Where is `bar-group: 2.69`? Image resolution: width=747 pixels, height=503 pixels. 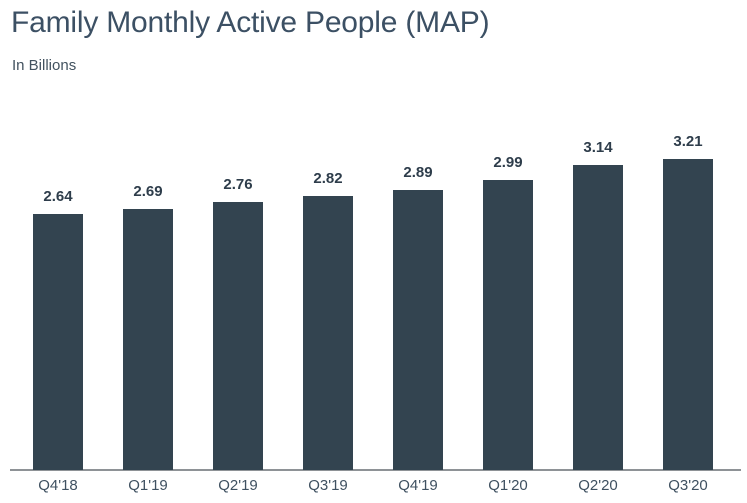 bar-group: 2.69 is located at coordinates (148, 235).